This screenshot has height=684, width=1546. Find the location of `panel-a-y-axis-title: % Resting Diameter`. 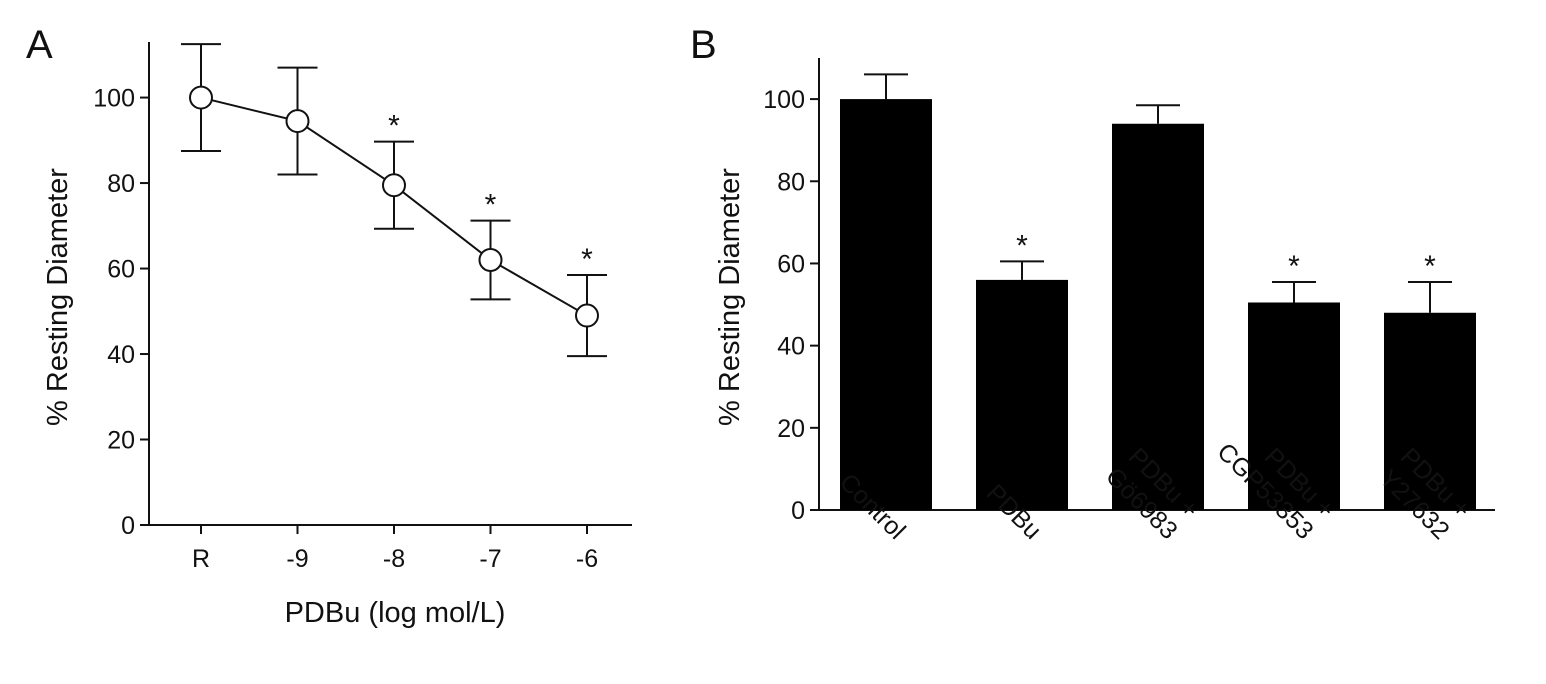

panel-a-y-axis-title: % Resting Diameter is located at coordinates (58, 297).